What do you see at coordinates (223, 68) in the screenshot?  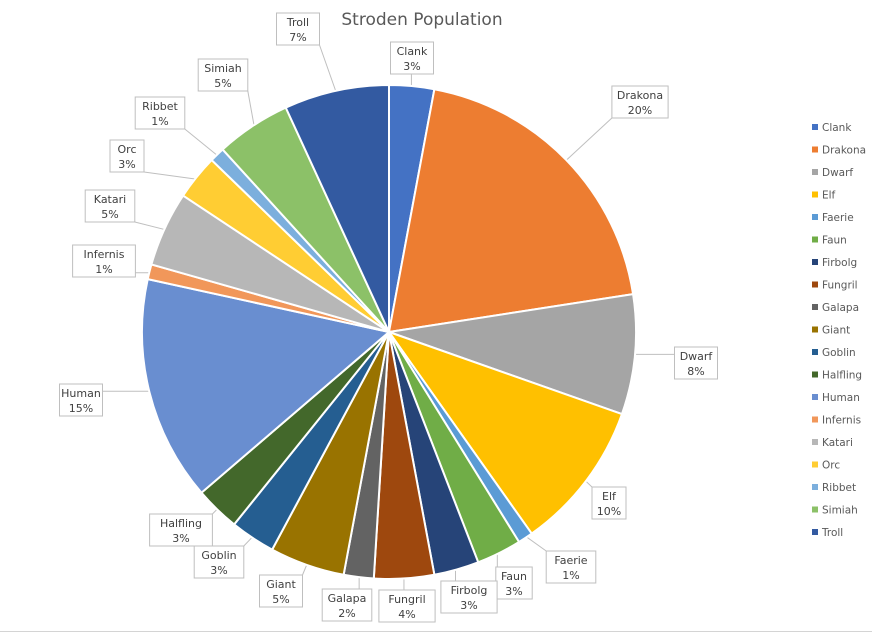 I see `data-label-category: Simiah` at bounding box center [223, 68].